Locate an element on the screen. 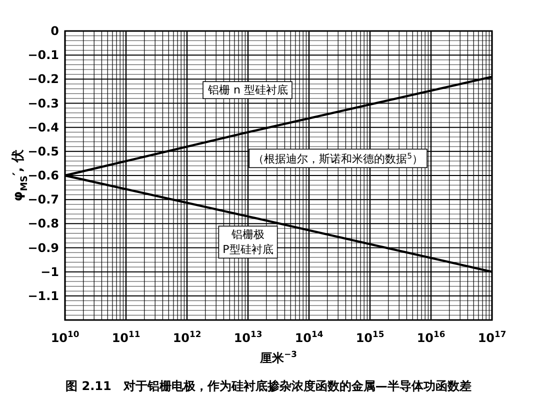 This screenshot has height=403, width=537. y-tick-label: −1 is located at coordinates (49, 271).